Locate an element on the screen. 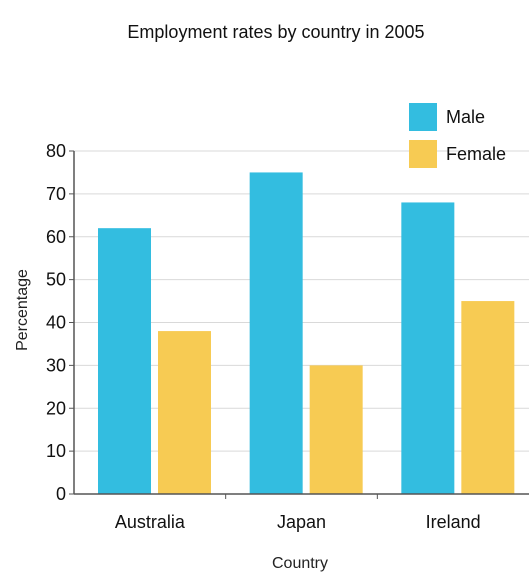 The width and height of the screenshot is (529, 579). y-tick-label-40: 40 is located at coordinates (56, 323).